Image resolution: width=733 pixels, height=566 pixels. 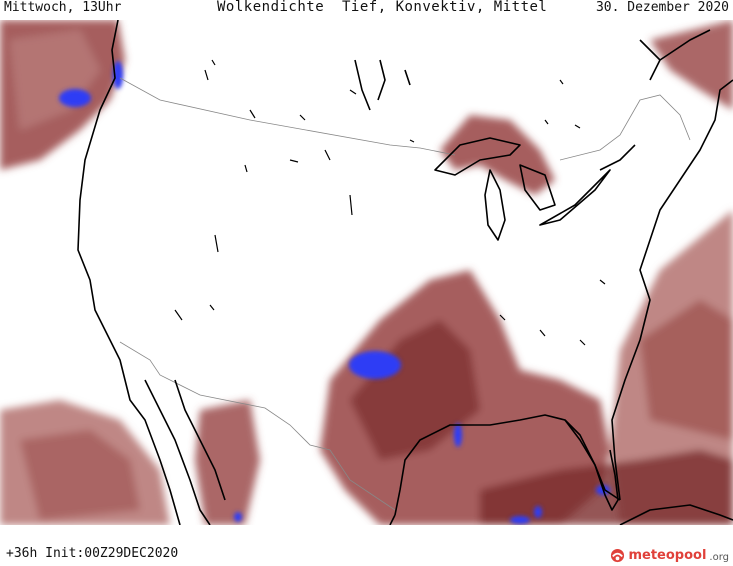 I want to click on lake-michigan, so click(x=495, y=205).